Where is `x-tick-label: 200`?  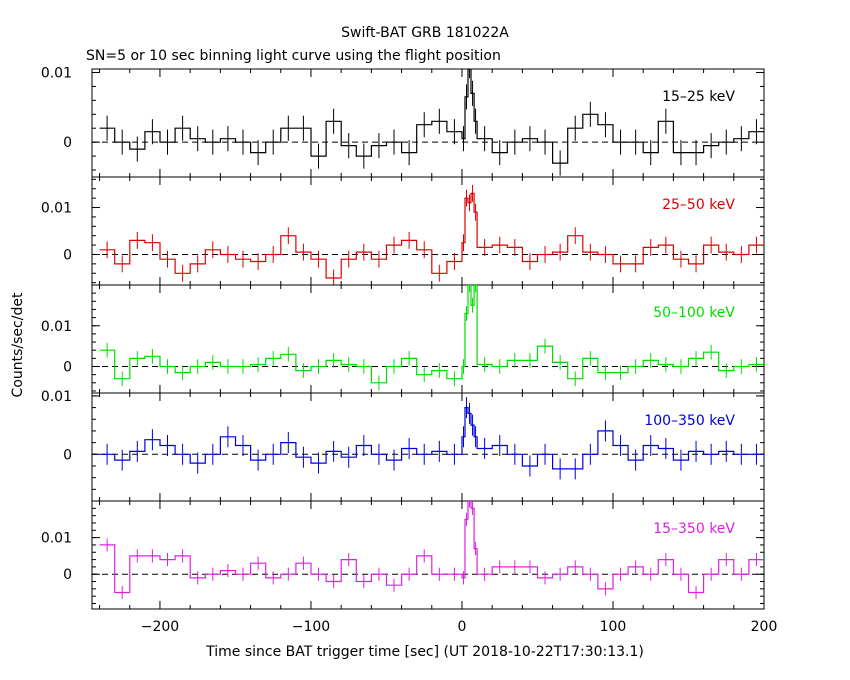
x-tick-label: 200 is located at coordinates (764, 627).